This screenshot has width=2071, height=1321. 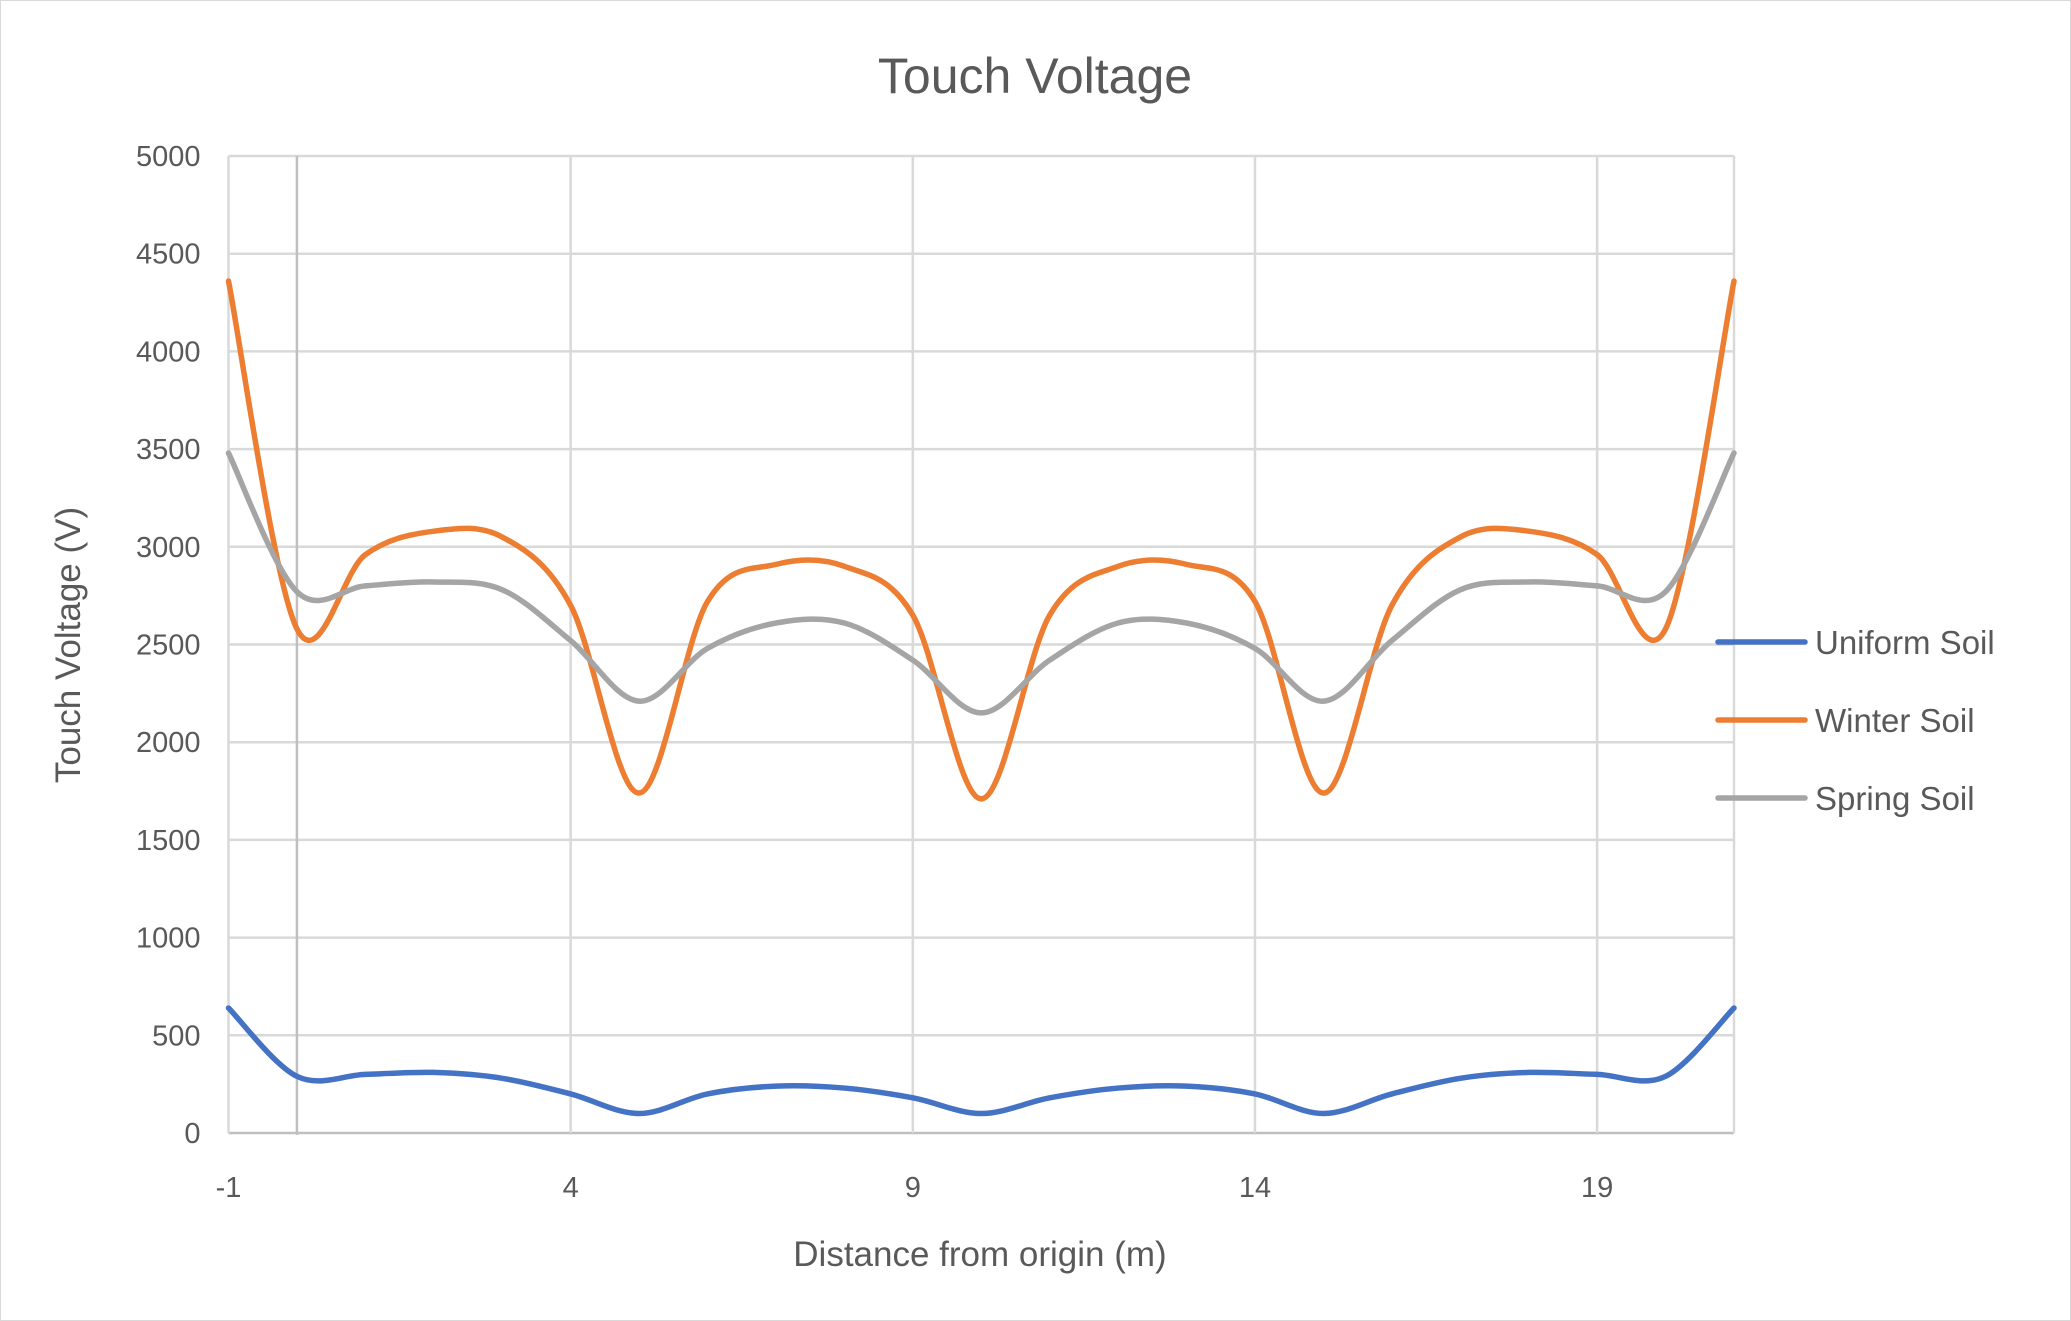 What do you see at coordinates (979, 1254) in the screenshot?
I see `x-axis-title: Distance from origin (m)` at bounding box center [979, 1254].